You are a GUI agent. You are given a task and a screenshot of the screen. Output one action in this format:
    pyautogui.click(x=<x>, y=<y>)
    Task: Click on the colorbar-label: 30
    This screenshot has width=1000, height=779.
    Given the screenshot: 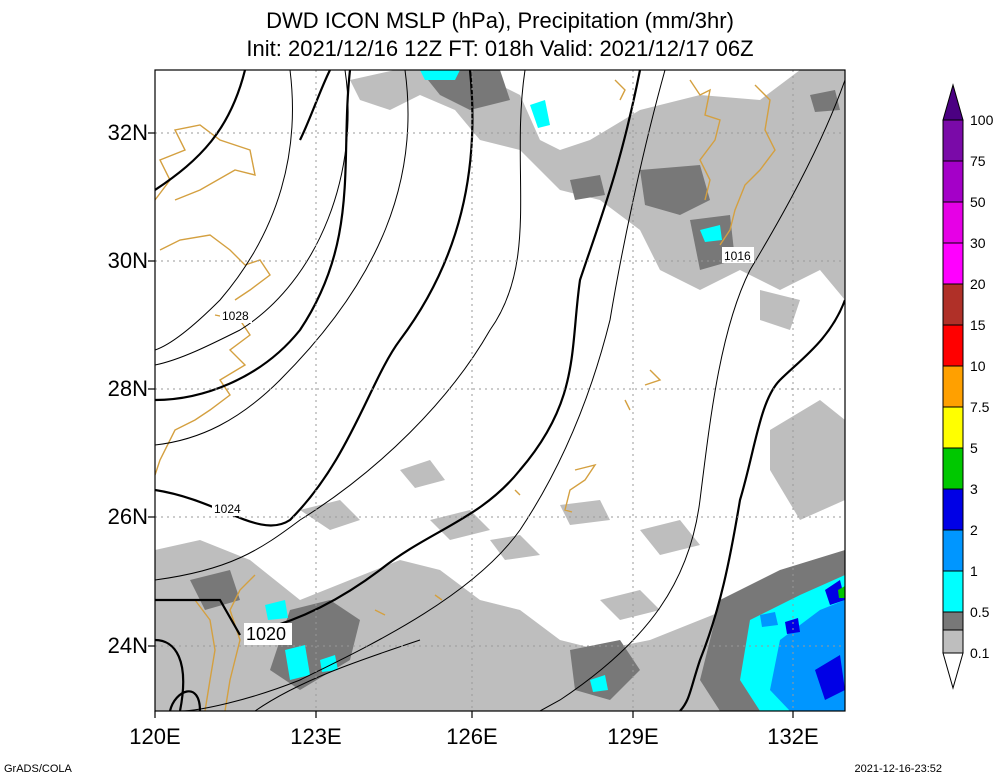 What is the action you would take?
    pyautogui.click(x=978, y=243)
    